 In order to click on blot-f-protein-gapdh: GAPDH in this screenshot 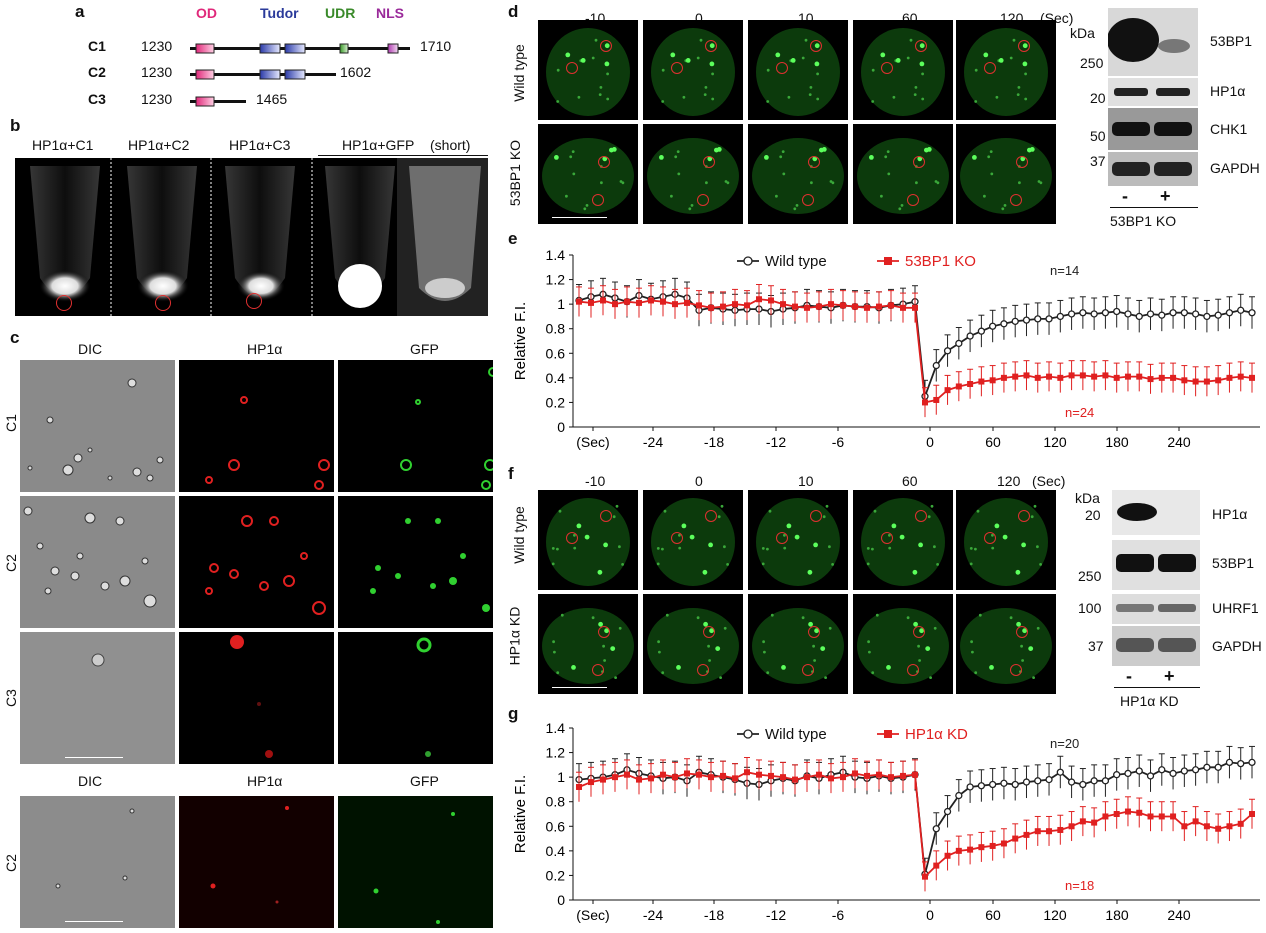, I will do `click(1237, 646)`.